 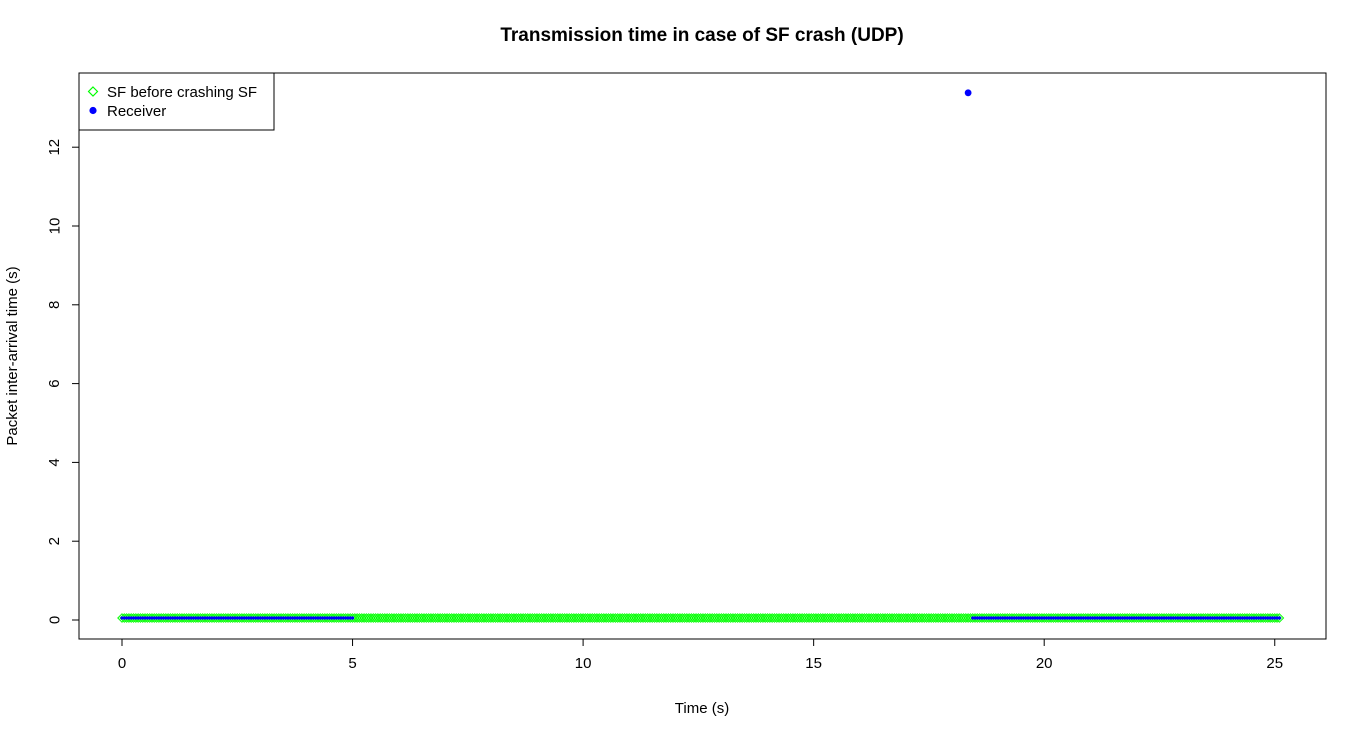 What do you see at coordinates (54, 620) in the screenshot?
I see `y-tick-label: 0` at bounding box center [54, 620].